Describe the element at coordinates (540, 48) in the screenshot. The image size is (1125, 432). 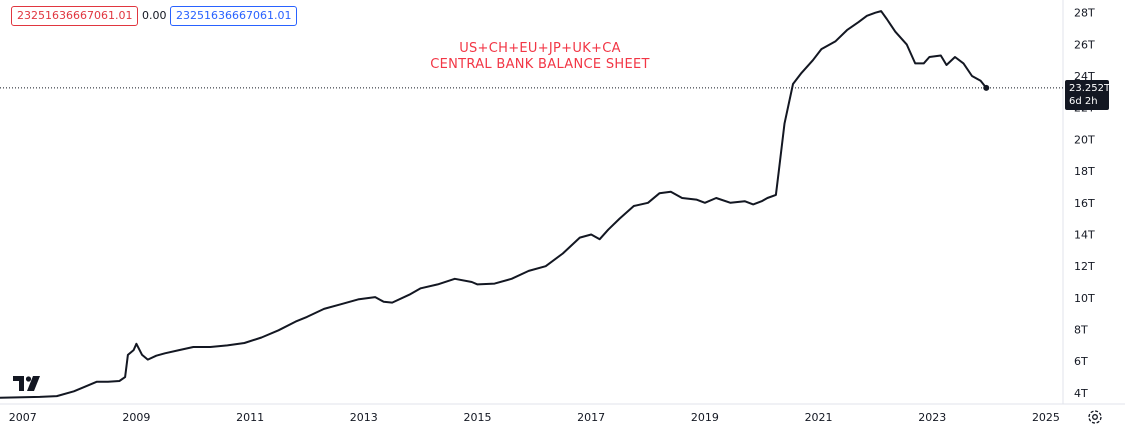
I see `chart-title: US+CH+EU+JP+UK+CA` at that location.